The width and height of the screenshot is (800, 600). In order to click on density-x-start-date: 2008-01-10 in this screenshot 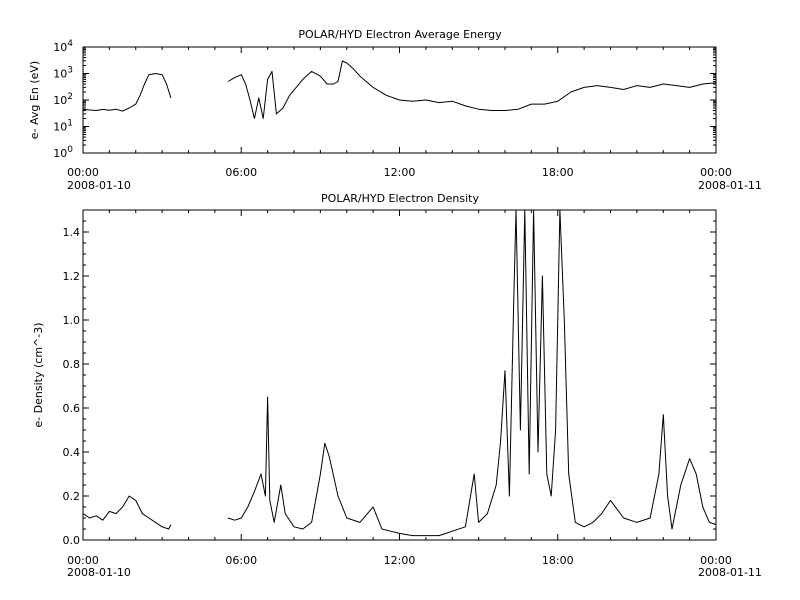, I will do `click(99, 572)`.